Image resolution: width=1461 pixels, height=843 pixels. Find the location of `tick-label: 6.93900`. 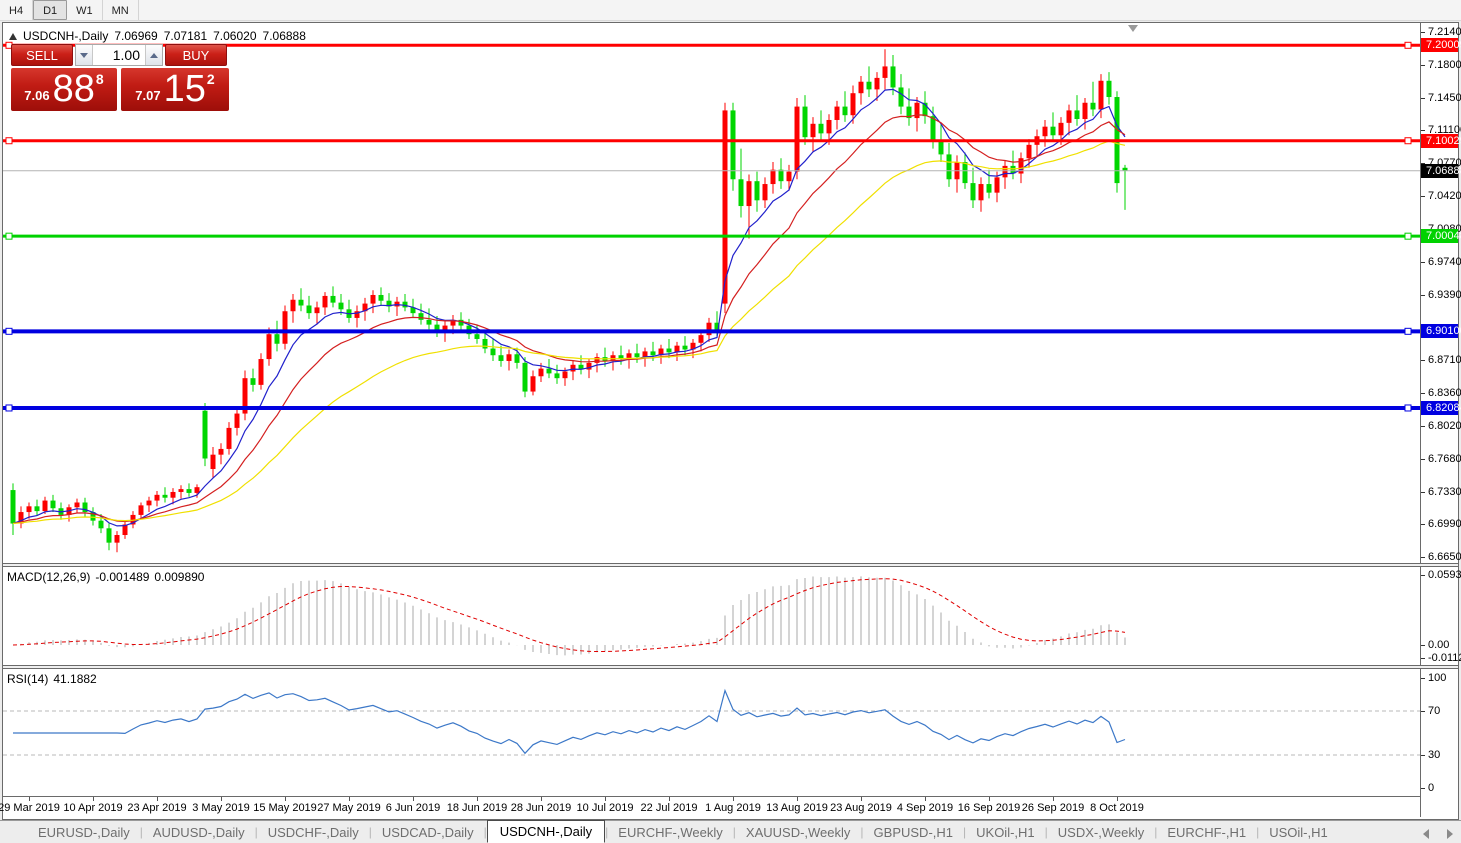

tick-label: 6.93900 is located at coordinates (1444, 294).